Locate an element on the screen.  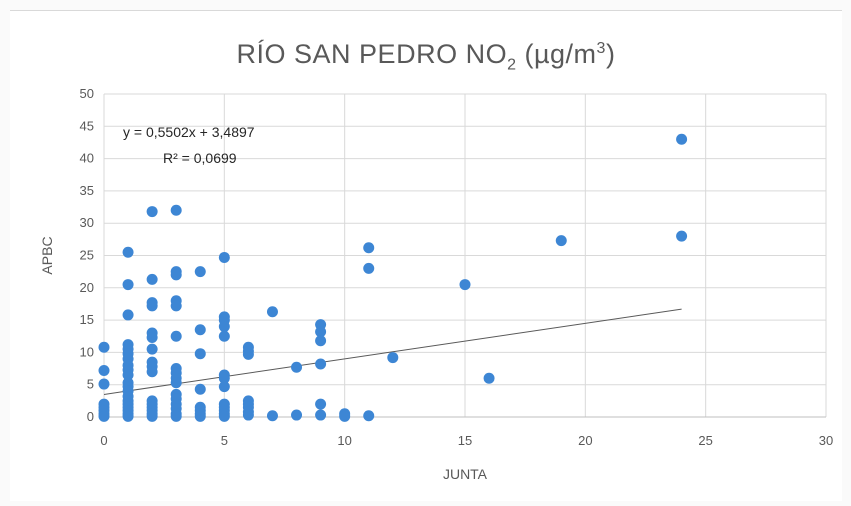
chart-title-units: (µg/m is located at coordinates (556, 54).